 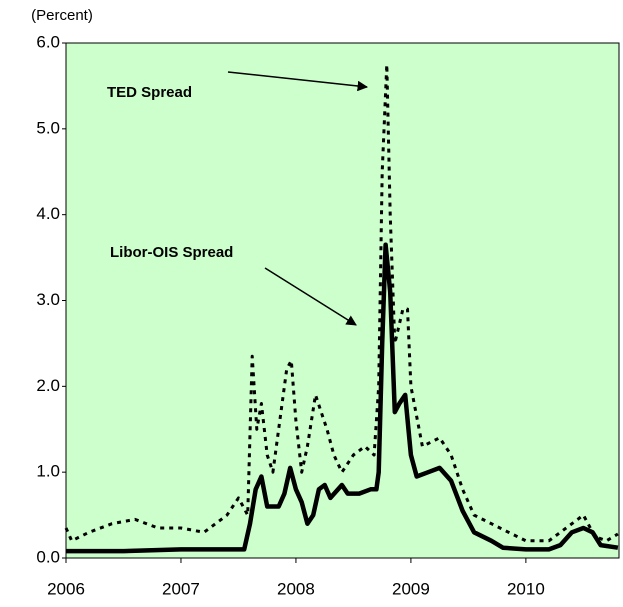 What do you see at coordinates (171, 252) in the screenshot?
I see `annotation: Libor-OIS Spread` at bounding box center [171, 252].